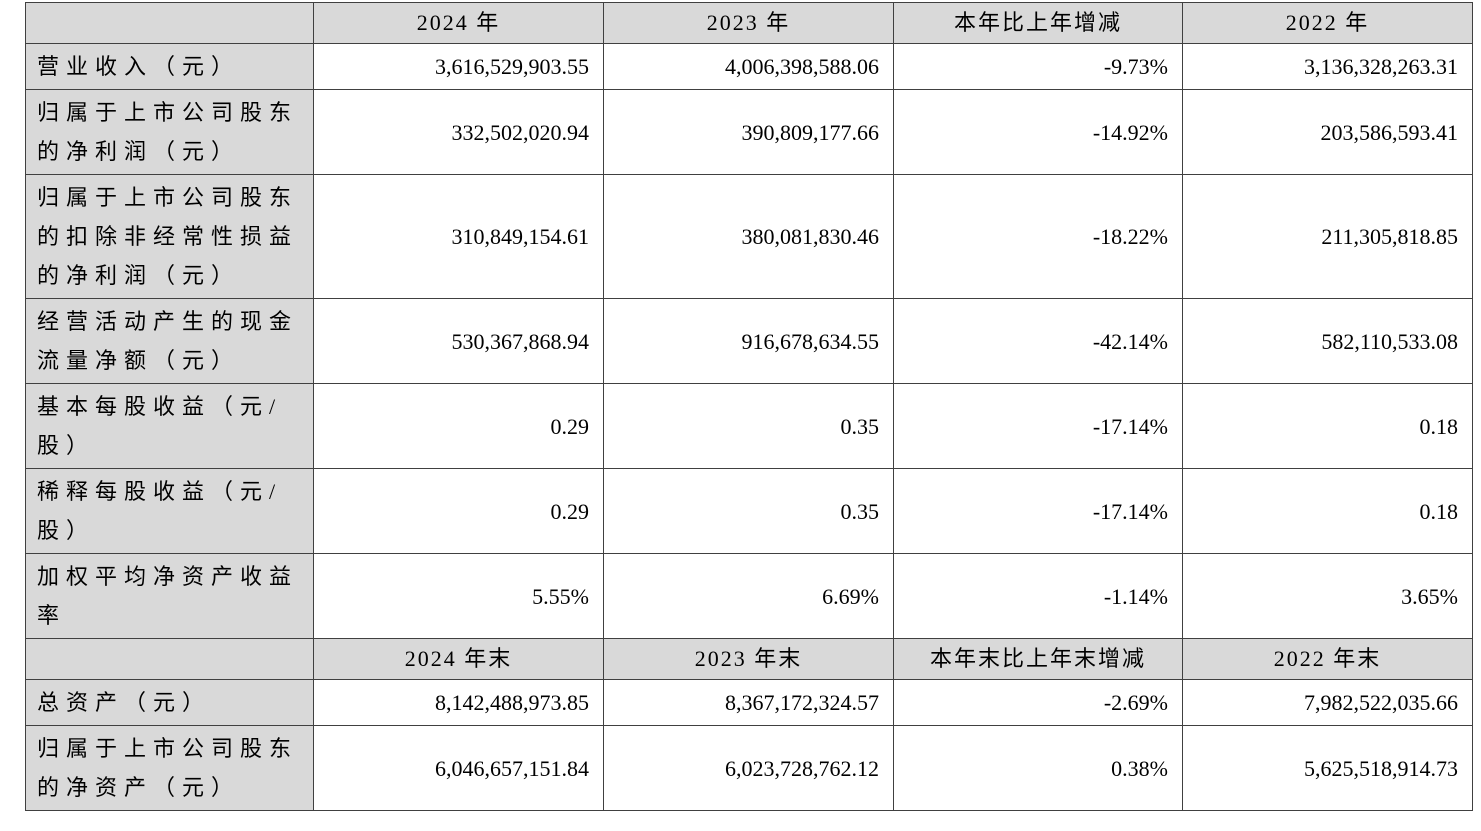 The width and height of the screenshot is (1481, 831). I want to click on row-label-cell: 归属于上市公司股东 的净利润（元）, so click(169, 132).